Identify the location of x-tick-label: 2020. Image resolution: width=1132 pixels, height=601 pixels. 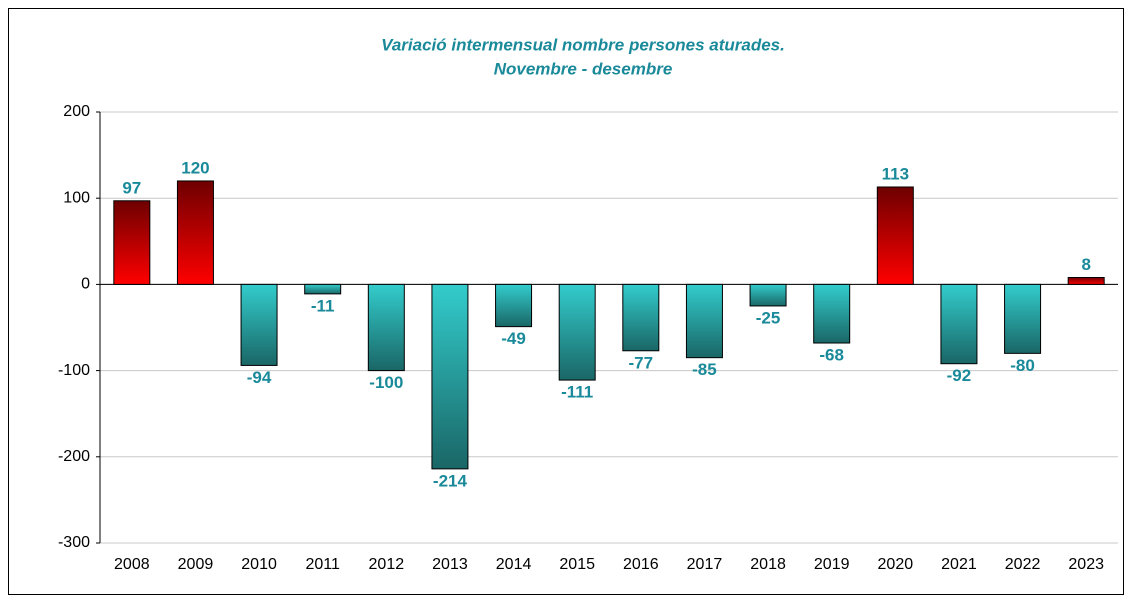
(896, 564).